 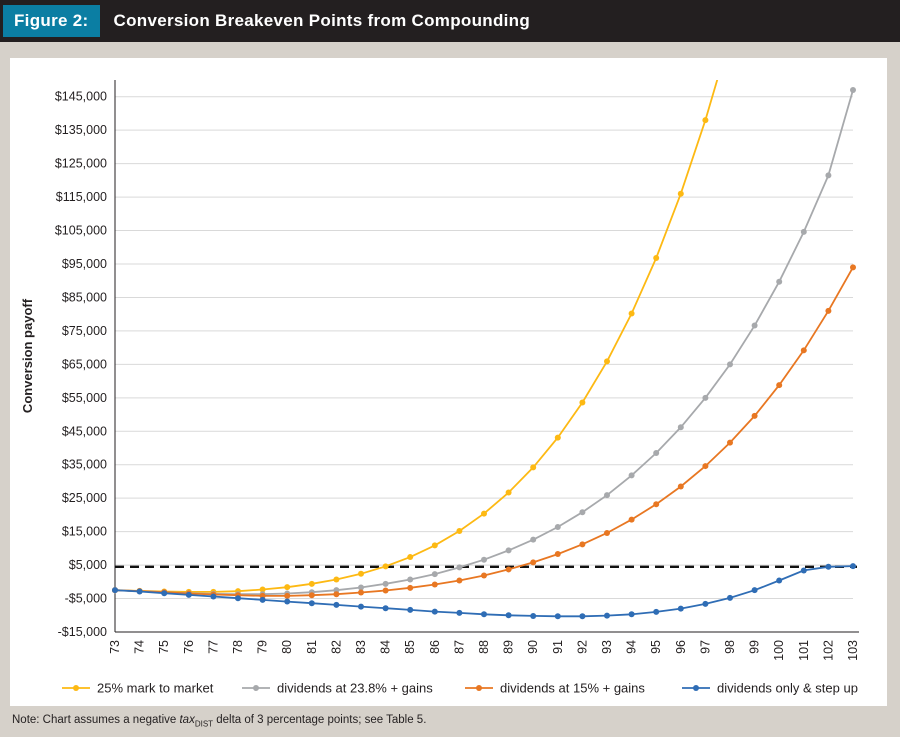 I want to click on y-tick-label: $125,000, so click(x=81, y=164).